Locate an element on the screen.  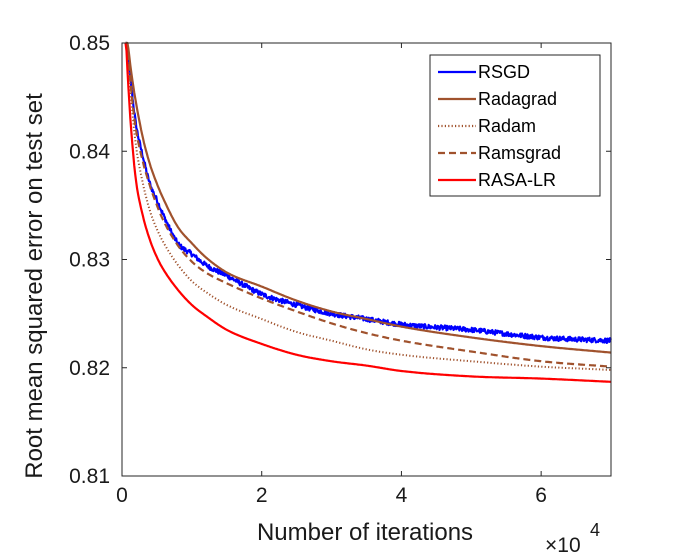
x-tick-label: 0 is located at coordinates (122, 495).